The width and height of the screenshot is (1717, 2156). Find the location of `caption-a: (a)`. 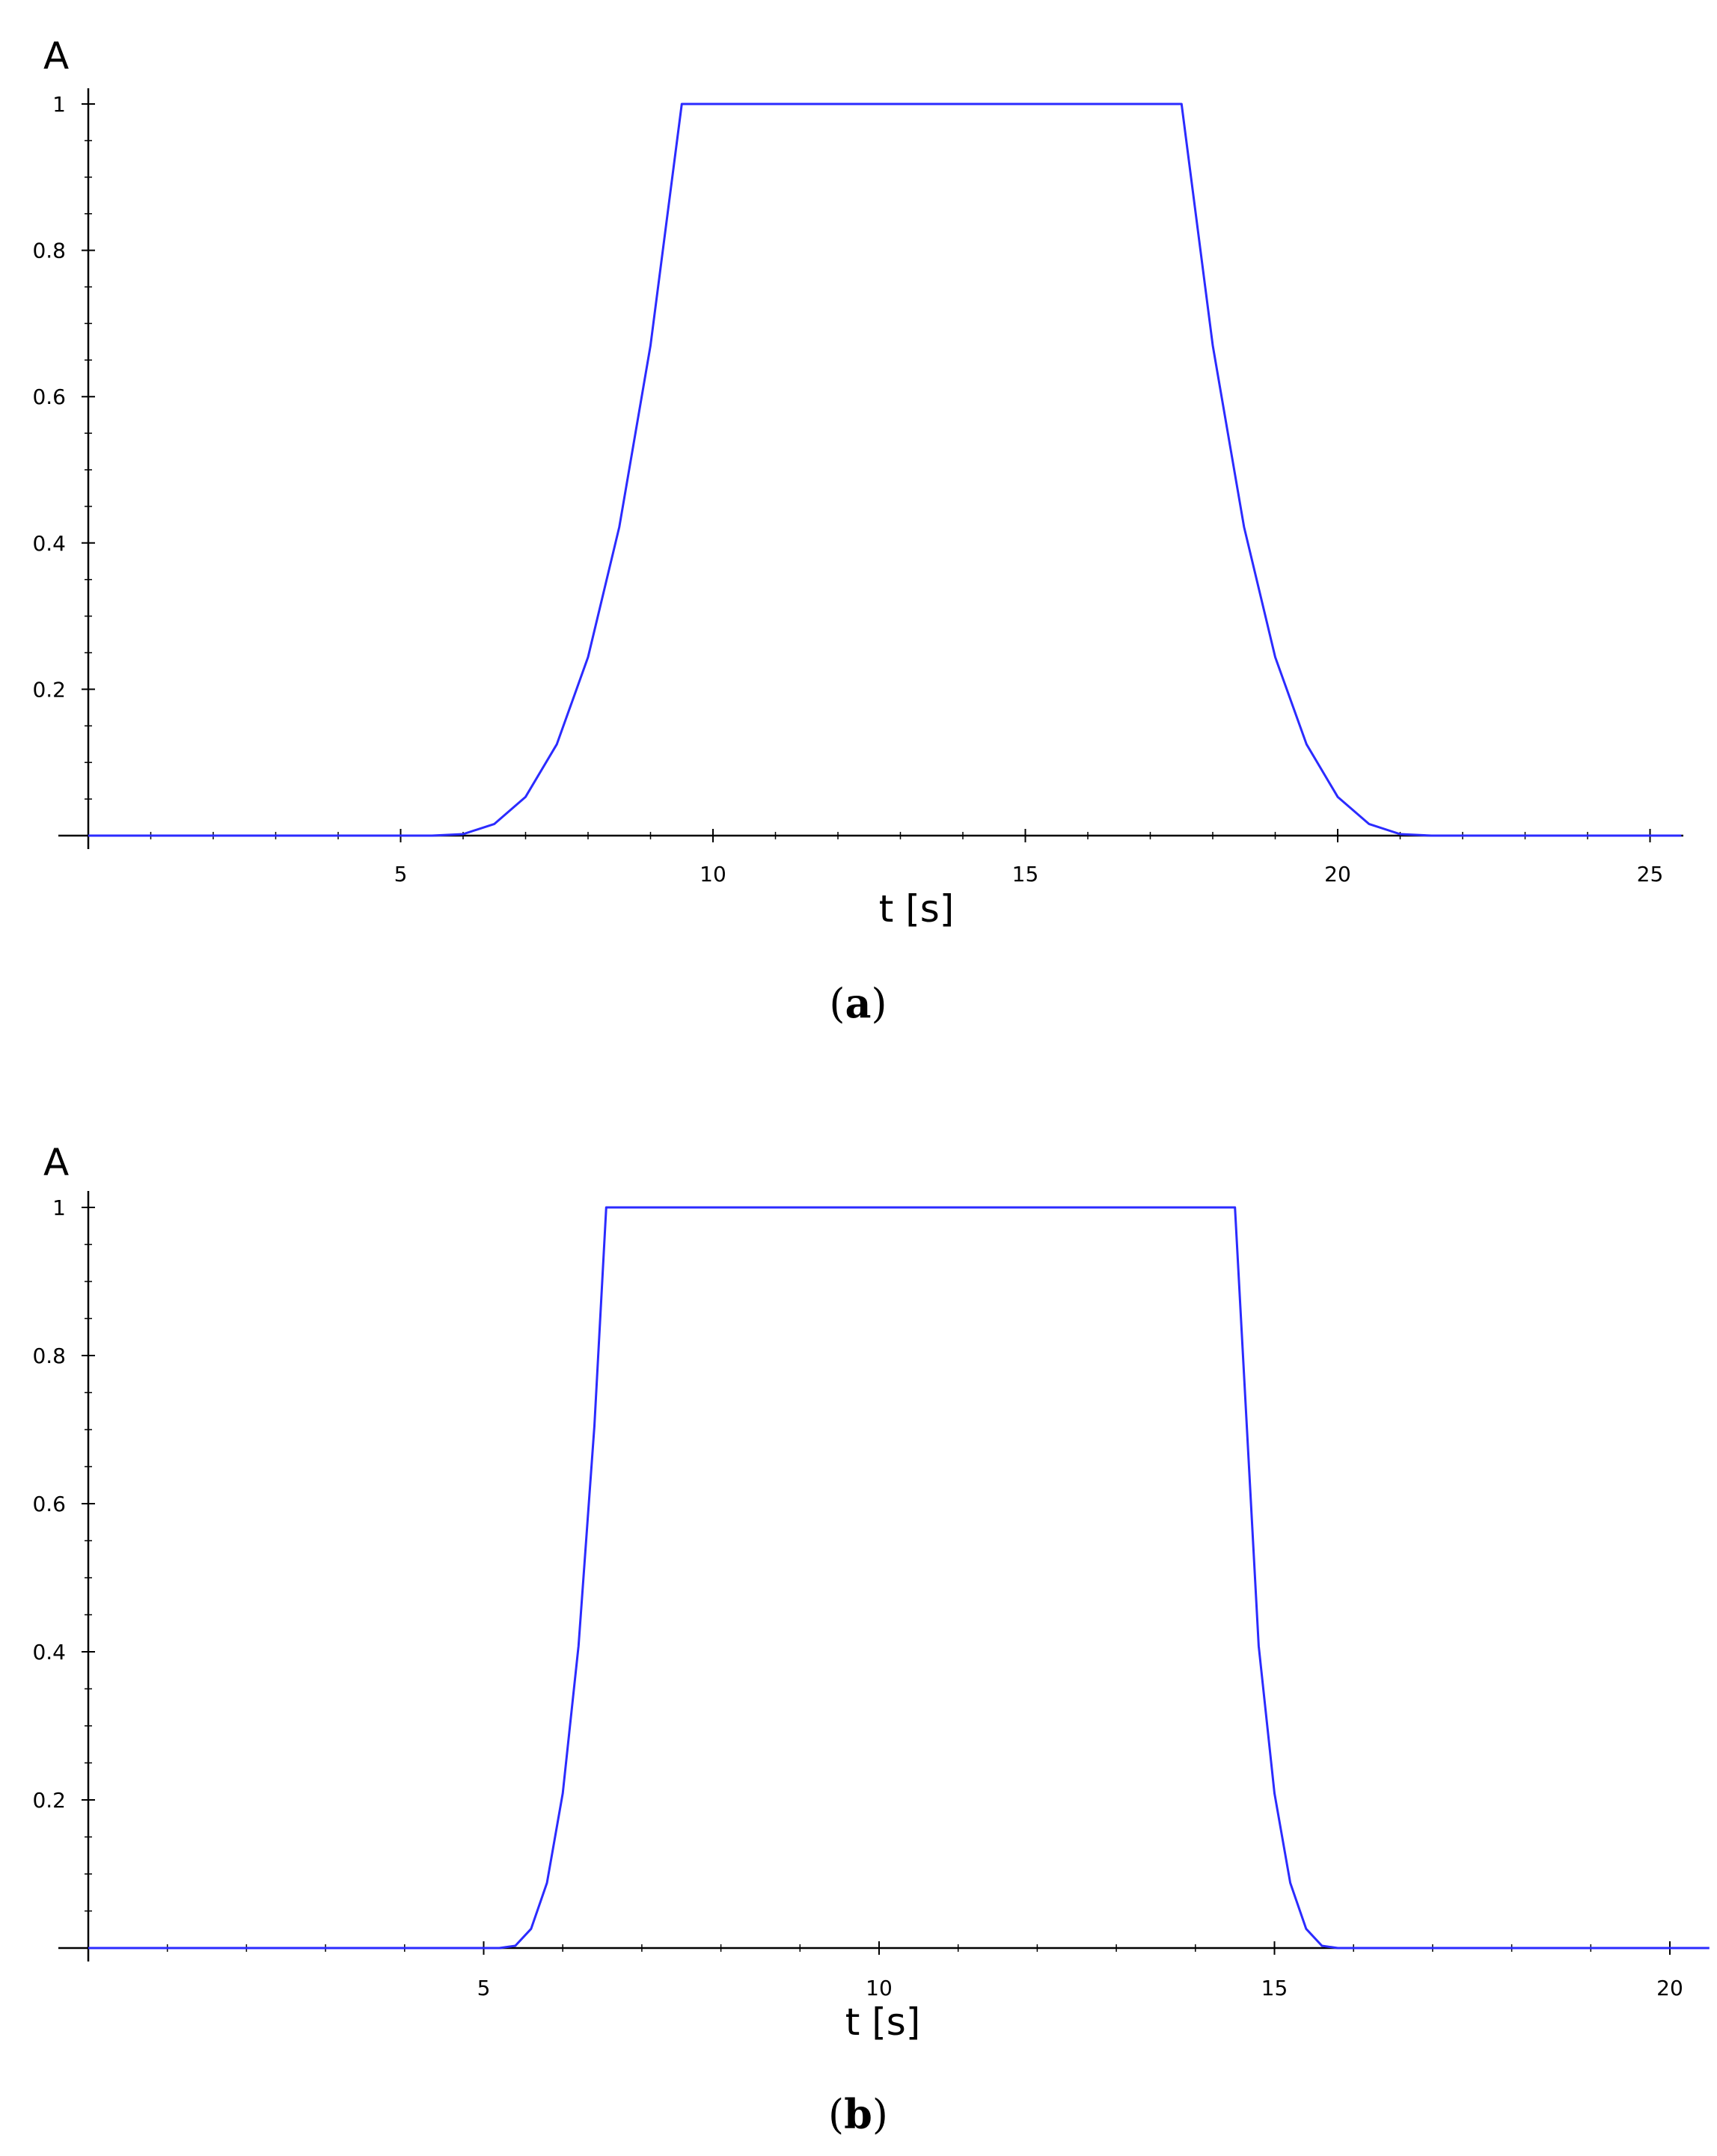

caption-a: (a) is located at coordinates (858, 1003).